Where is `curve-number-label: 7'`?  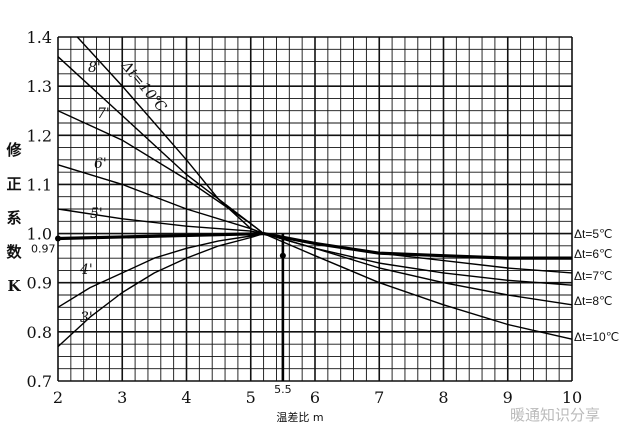 curve-number-label: 7' is located at coordinates (103, 114).